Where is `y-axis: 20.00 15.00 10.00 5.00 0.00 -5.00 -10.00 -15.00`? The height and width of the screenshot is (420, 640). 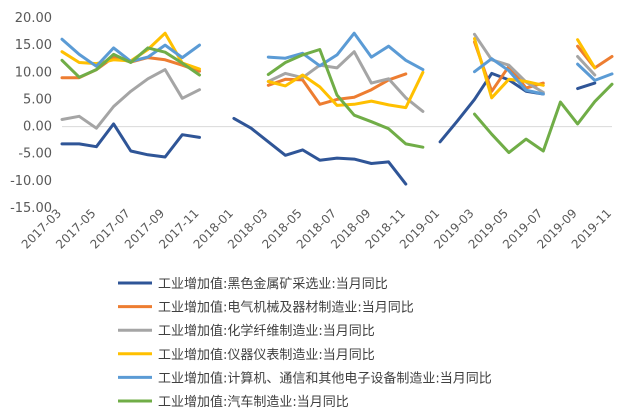 y-axis: 20.00 15.00 10.00 5.00 0.00 -5.00 -10.00 -15.00 is located at coordinates (31, 113).